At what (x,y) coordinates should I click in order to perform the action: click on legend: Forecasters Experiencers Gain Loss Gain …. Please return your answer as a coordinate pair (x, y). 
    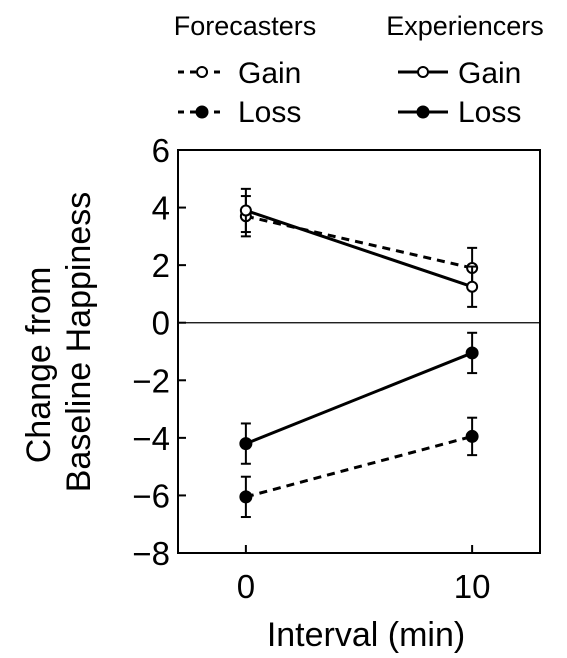
    Looking at the image, I should click on (359, 70).